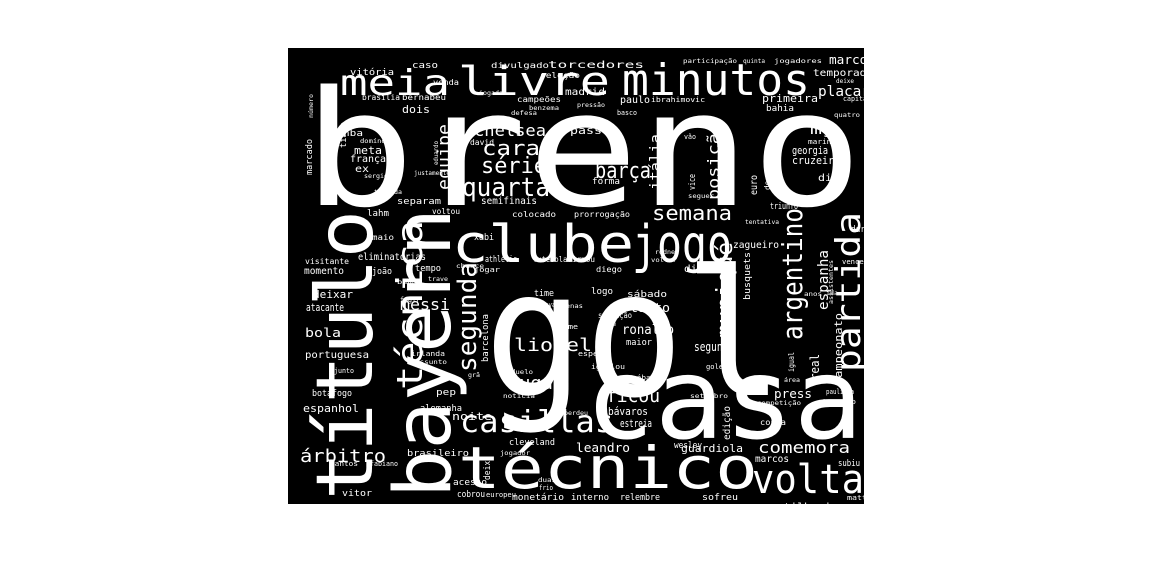 This screenshot has height=576, width=1152. What do you see at coordinates (570, 306) in the screenshot?
I see `word: apenas` at bounding box center [570, 306].